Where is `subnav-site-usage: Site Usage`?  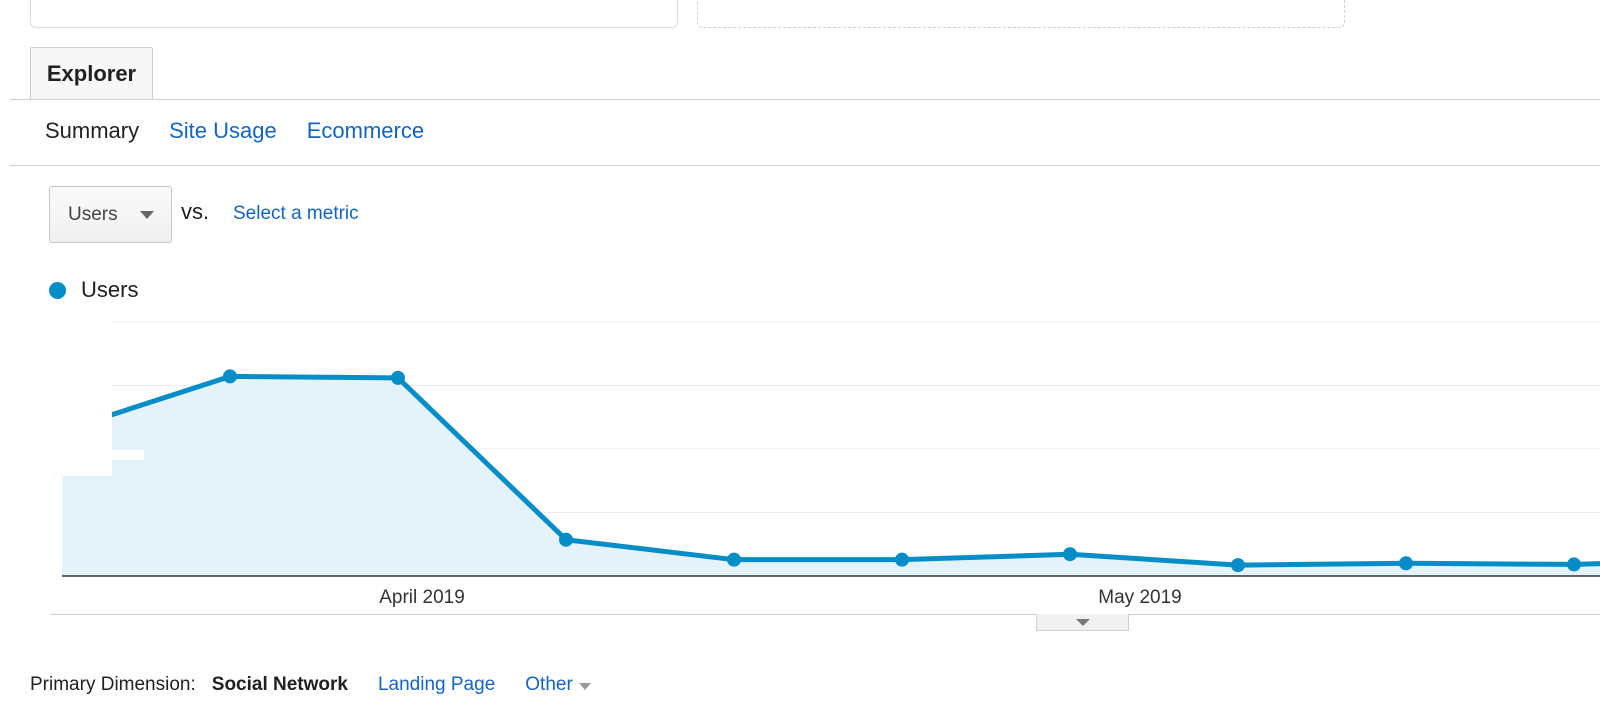
subnav-site-usage: Site Usage is located at coordinates (223, 130).